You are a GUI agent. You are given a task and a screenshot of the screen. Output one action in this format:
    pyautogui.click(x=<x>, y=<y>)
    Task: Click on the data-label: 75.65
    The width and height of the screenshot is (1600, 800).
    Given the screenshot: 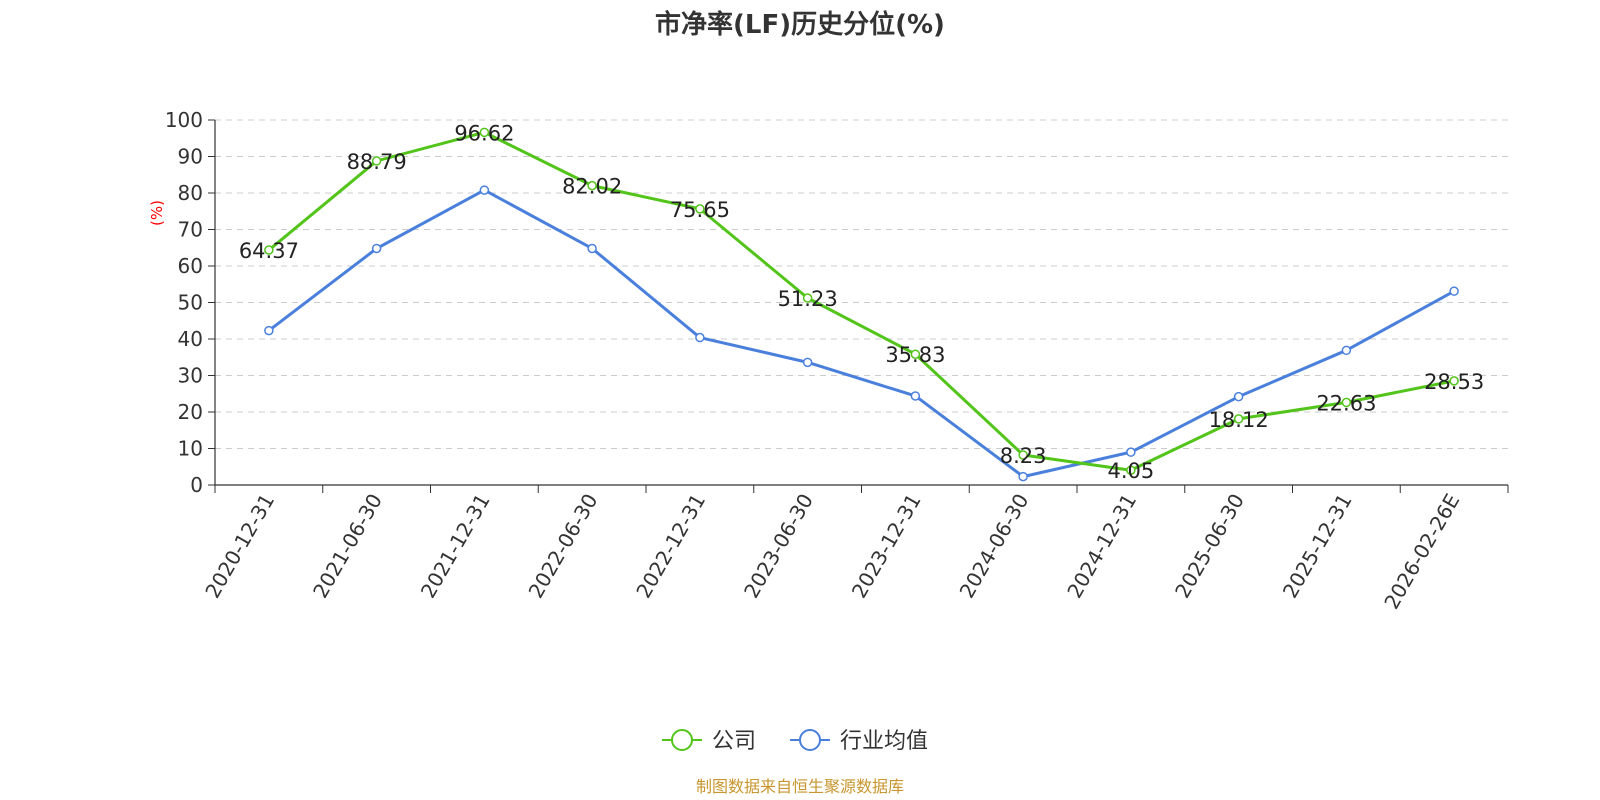 What is the action you would take?
    pyautogui.click(x=700, y=210)
    